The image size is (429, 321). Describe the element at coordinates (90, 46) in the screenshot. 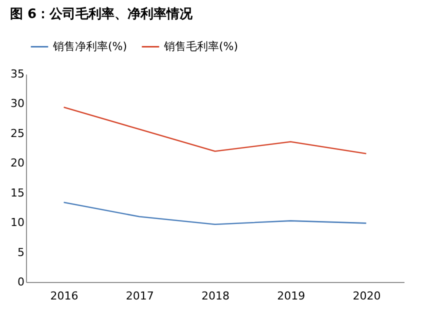

I see `legend-label: 销售净利率(%)` at that location.